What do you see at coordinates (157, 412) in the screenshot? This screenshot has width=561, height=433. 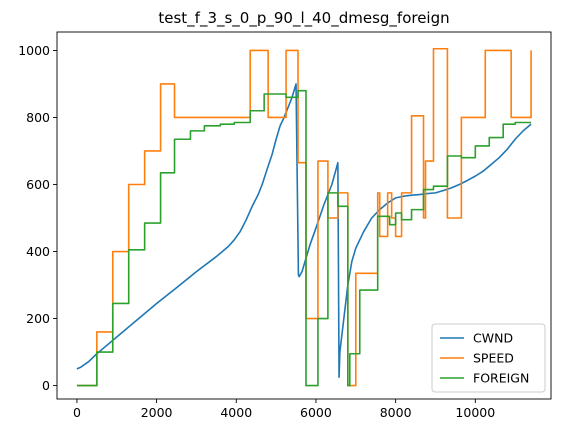 I see `x-tick-label: 2000` at bounding box center [157, 412].